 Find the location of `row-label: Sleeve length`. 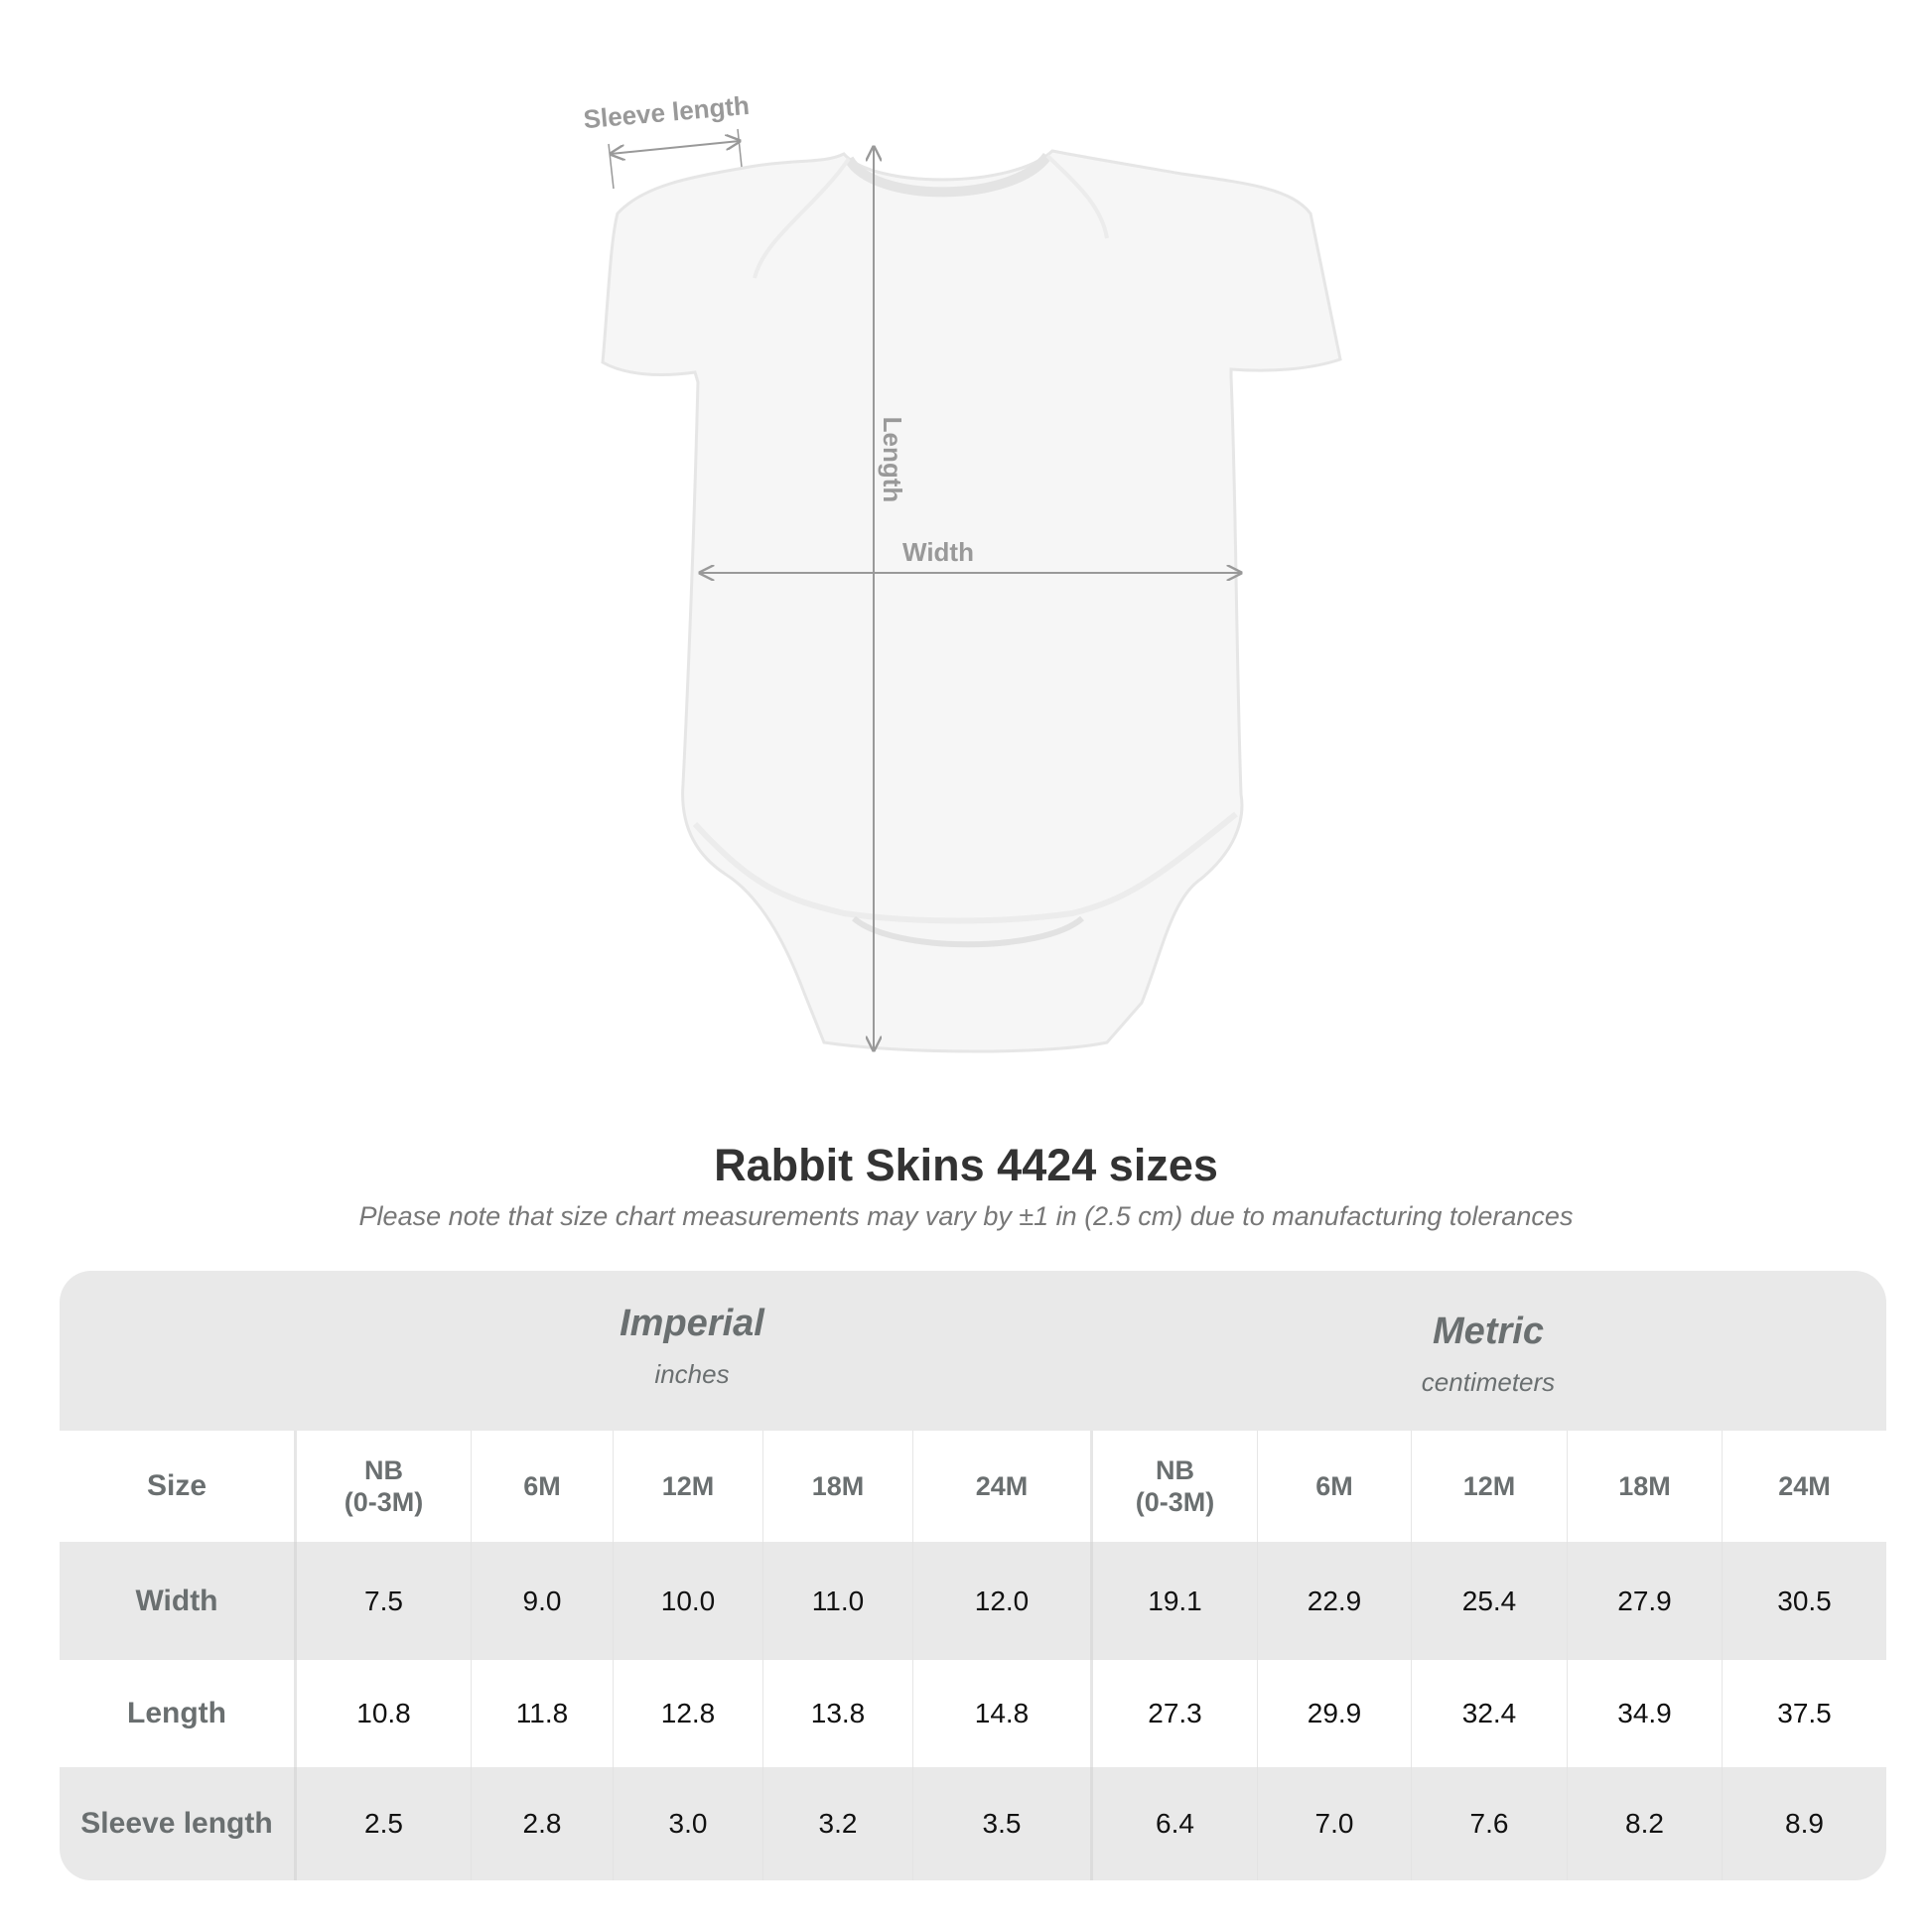

row-label: Sleeve length is located at coordinates (176, 1823).